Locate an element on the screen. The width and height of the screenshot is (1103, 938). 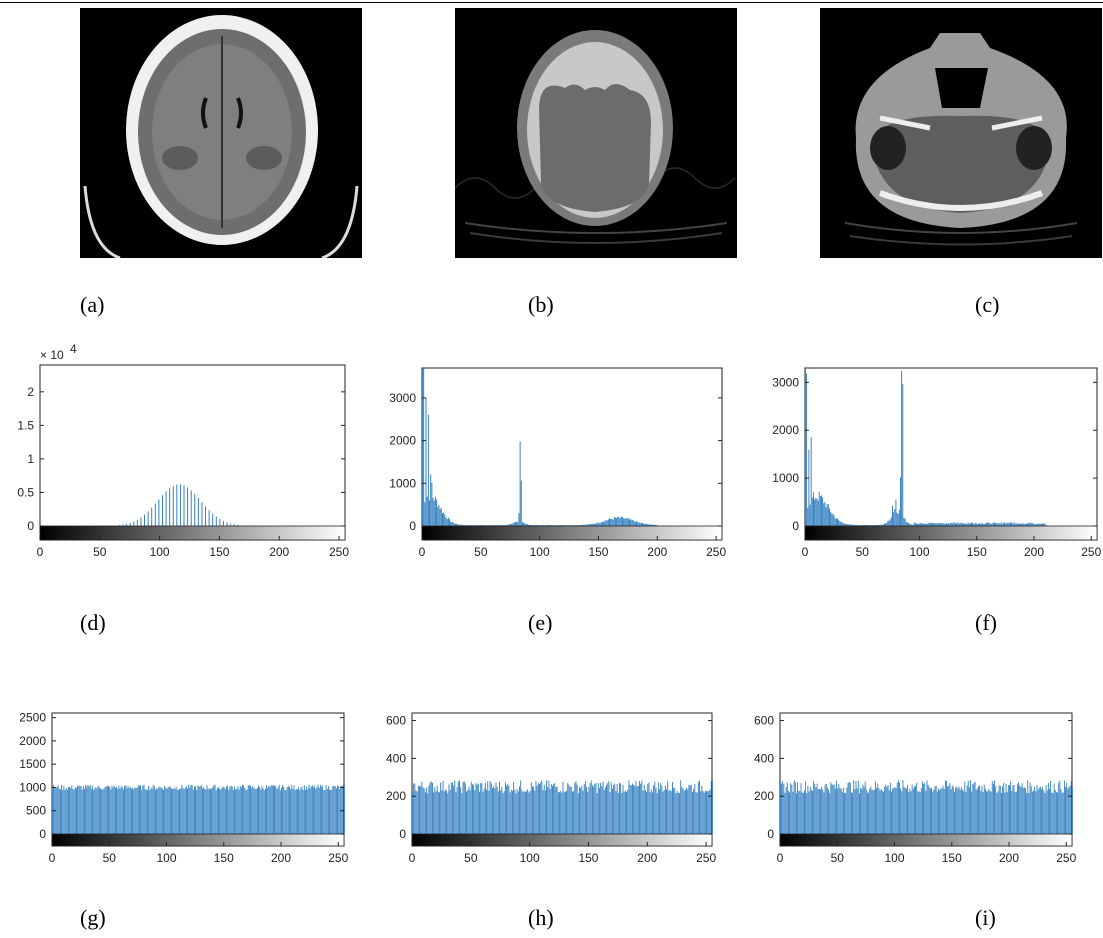
x-tick-label: 200 is located at coordinates (1034, 552).